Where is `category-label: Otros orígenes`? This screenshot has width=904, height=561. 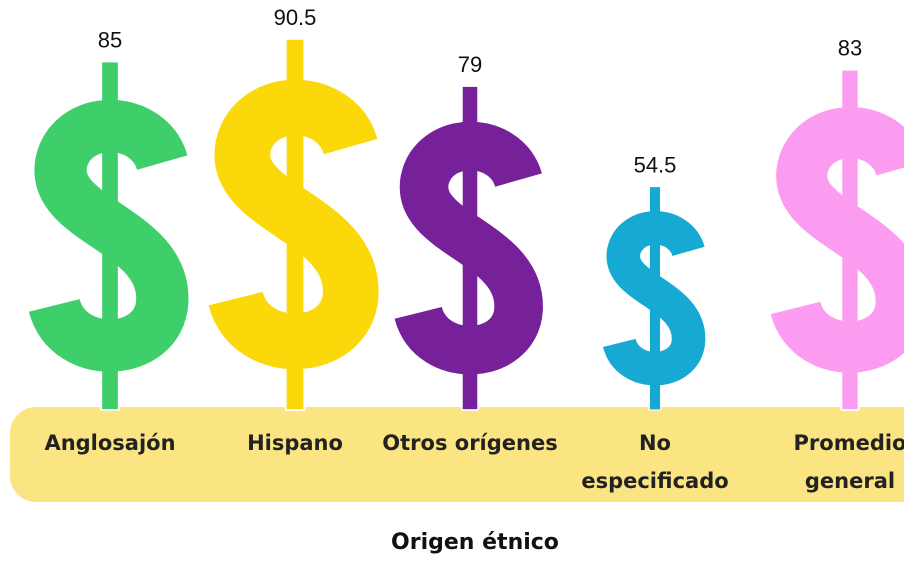
category-label: Otros orígenes is located at coordinates (470, 443).